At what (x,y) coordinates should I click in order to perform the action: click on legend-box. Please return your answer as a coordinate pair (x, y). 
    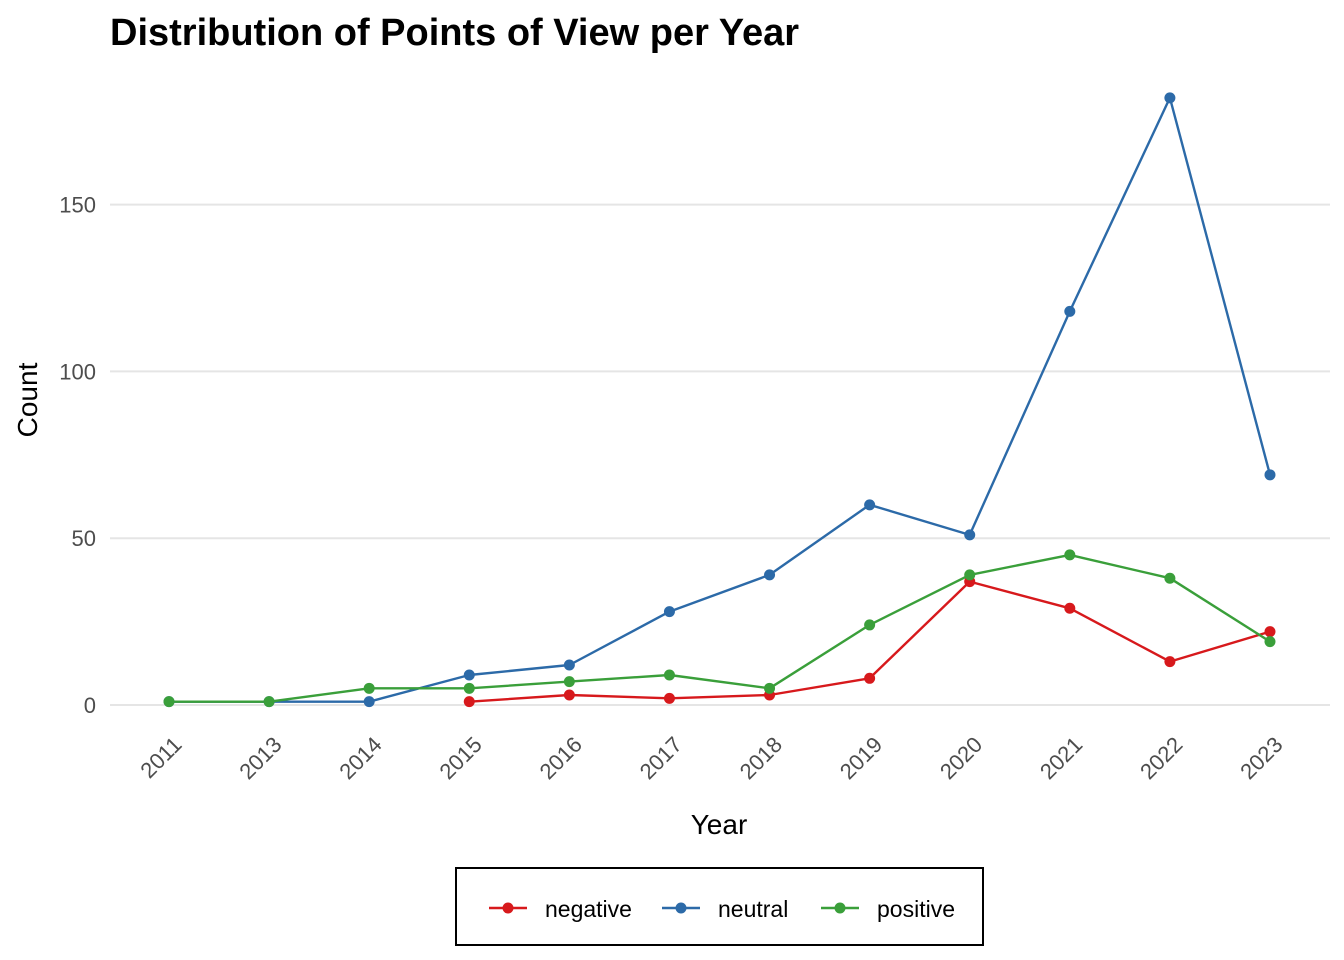
    Looking at the image, I should click on (719, 906).